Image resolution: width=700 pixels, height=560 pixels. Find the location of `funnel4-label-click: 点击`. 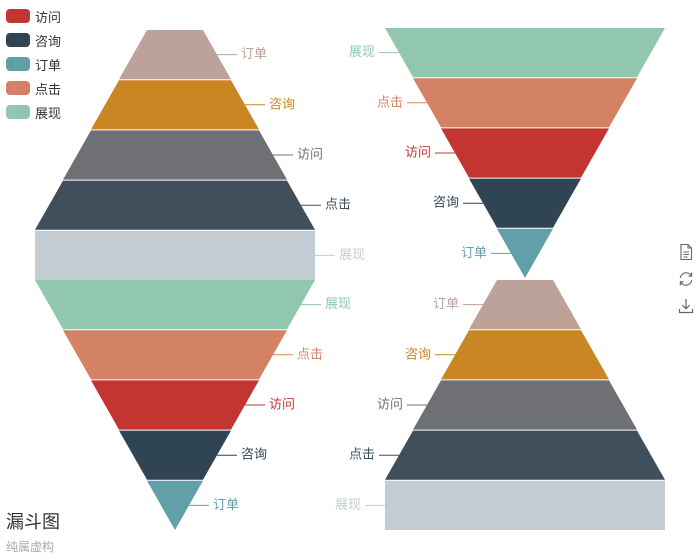

funnel4-label-click: 点击 is located at coordinates (362, 455).